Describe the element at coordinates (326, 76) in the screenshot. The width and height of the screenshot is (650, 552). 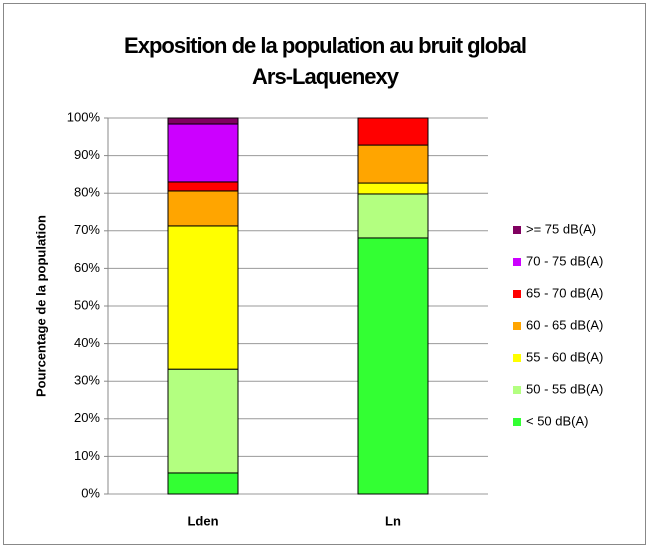
I see `chart-subtitle: Ars-Laquenexy` at that location.